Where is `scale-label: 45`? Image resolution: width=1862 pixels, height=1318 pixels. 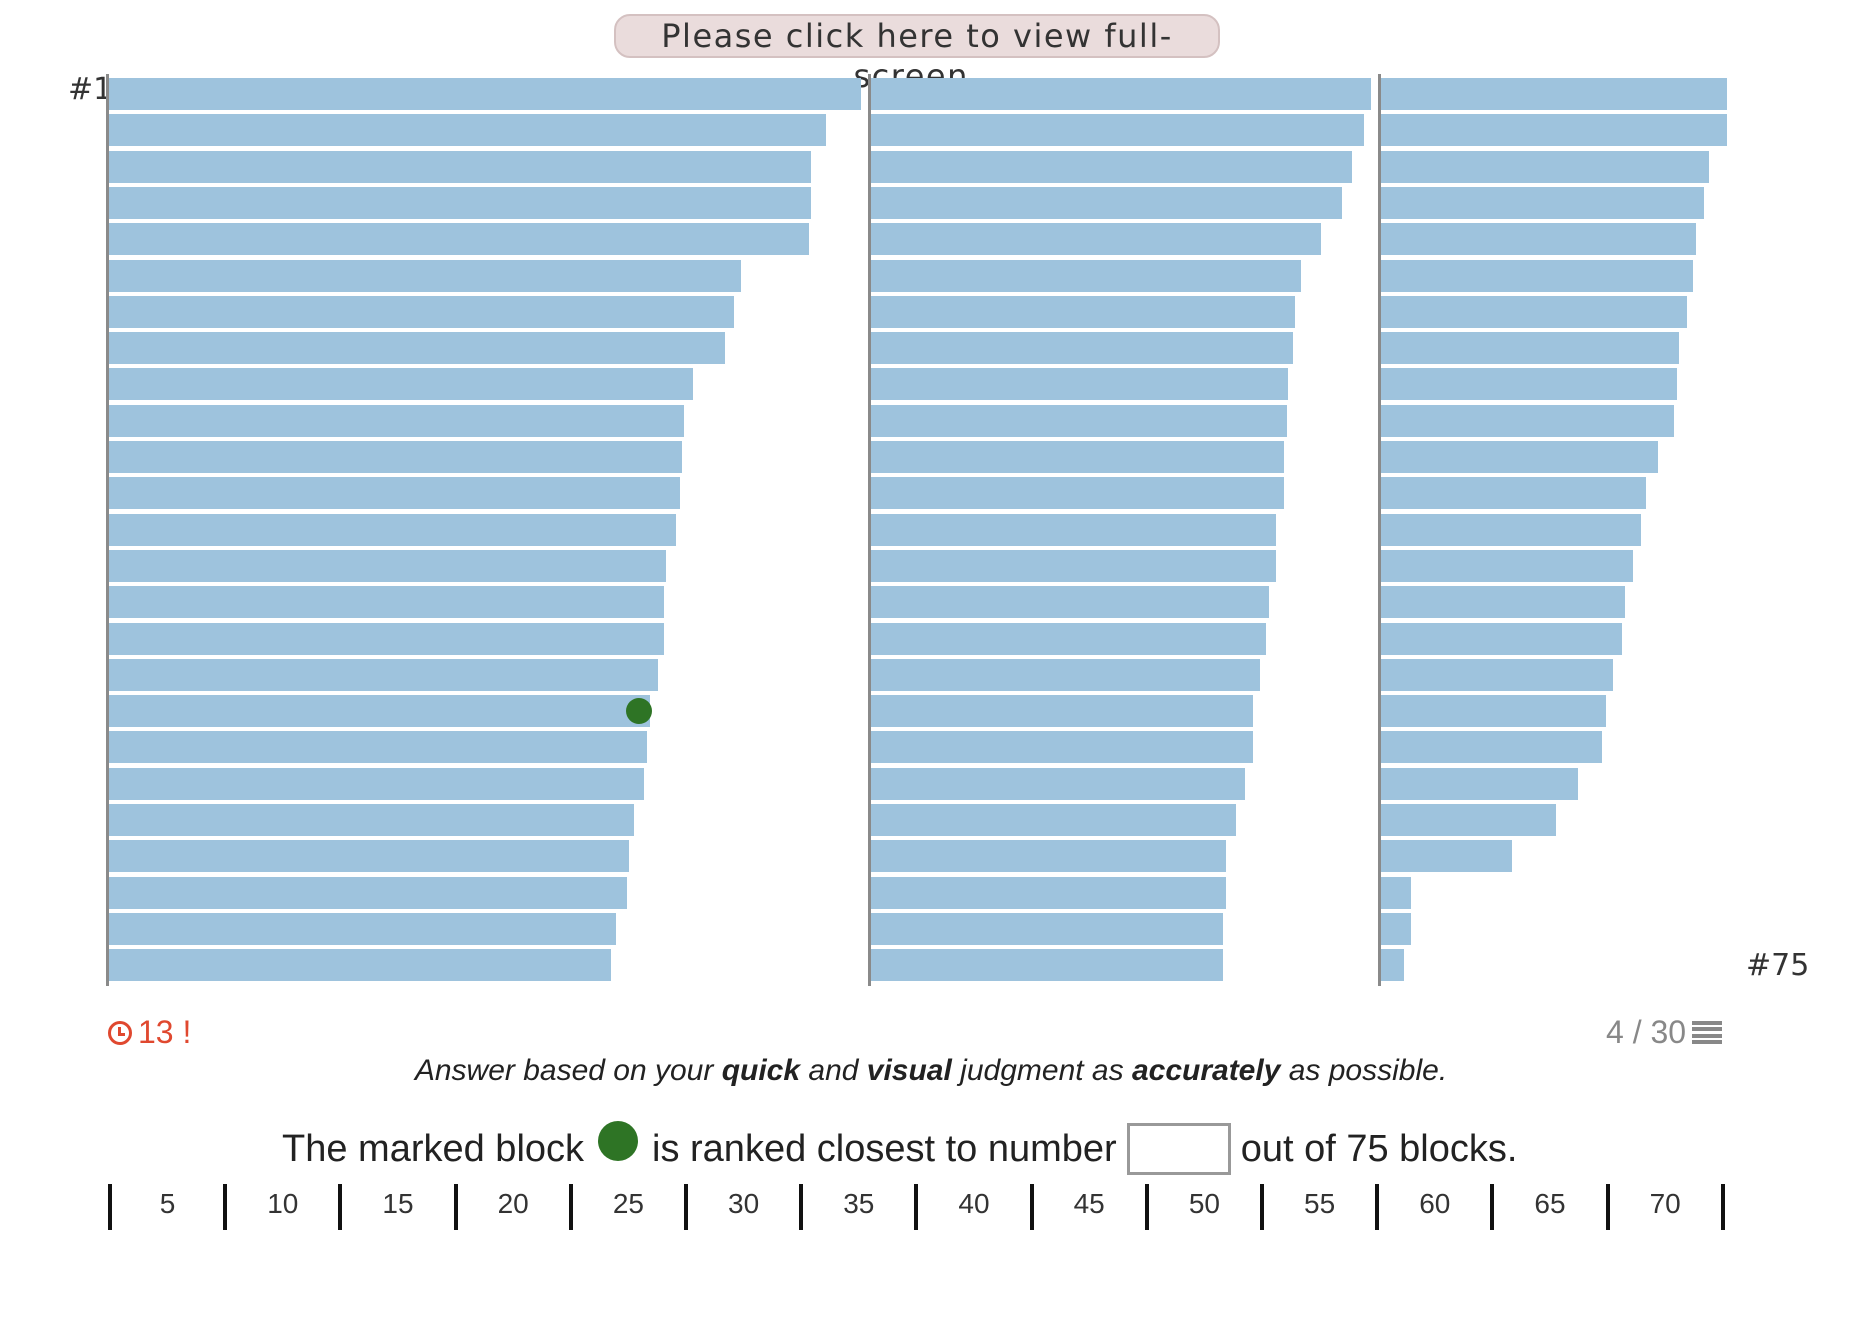
scale-label: 45 is located at coordinates (1089, 1203).